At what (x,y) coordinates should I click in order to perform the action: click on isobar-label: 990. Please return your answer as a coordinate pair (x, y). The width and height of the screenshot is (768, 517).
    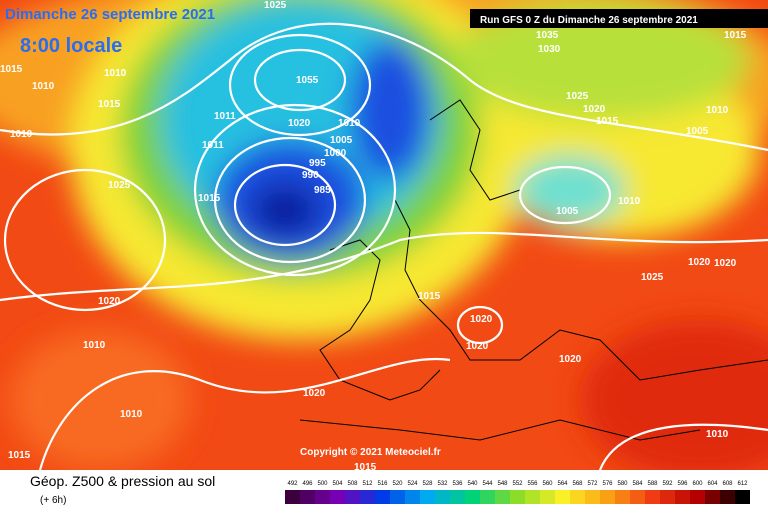
    Looking at the image, I should click on (310, 175).